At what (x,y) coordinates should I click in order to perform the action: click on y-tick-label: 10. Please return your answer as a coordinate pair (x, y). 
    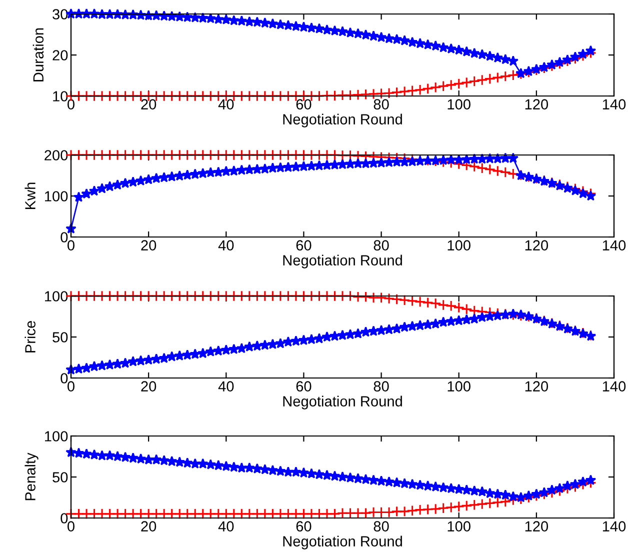
    Looking at the image, I should click on (60, 96).